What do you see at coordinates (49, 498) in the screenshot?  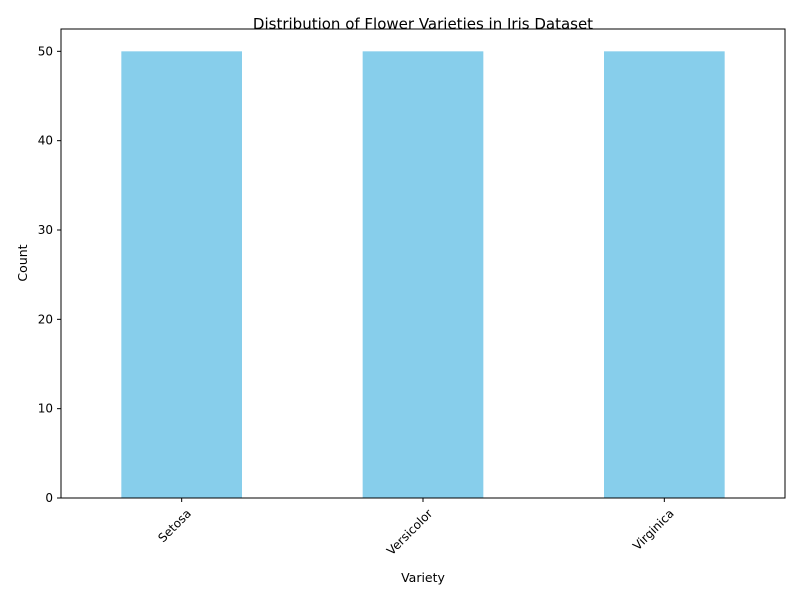 I see `y-tick-label: 0` at bounding box center [49, 498].